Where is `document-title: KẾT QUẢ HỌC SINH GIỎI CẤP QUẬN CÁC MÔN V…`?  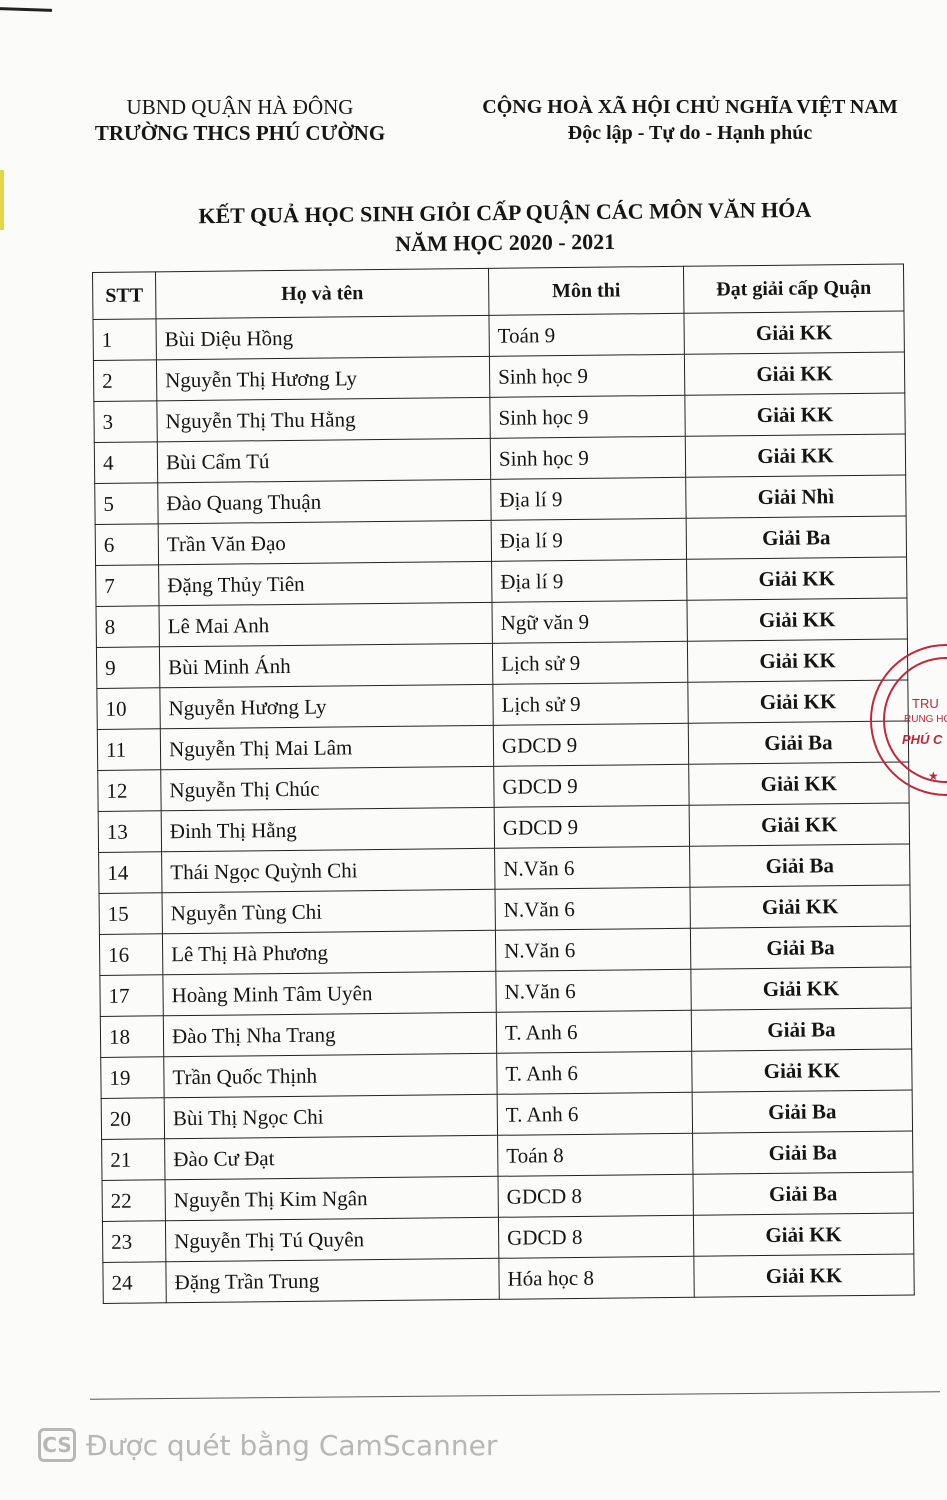
document-title: KẾT QUẢ HỌC SINH GIỎI CẤP QUẬN CÁC MÔN V… is located at coordinates (505, 228).